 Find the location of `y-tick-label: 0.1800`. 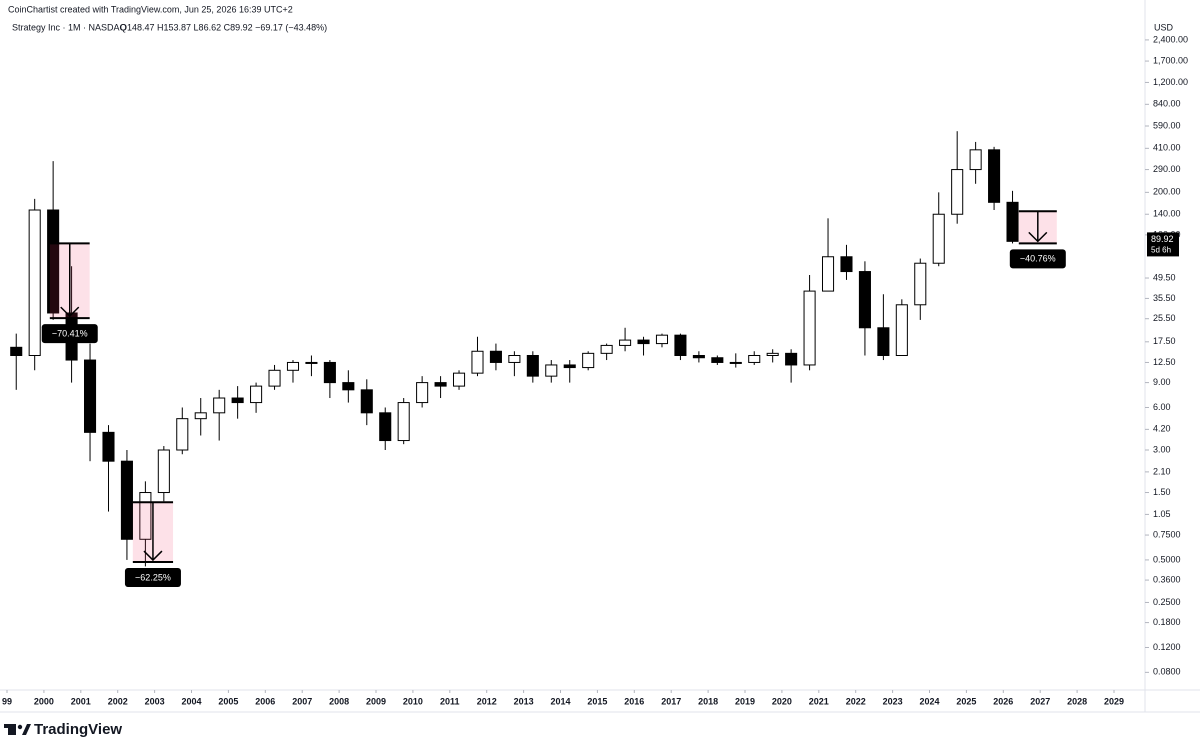

y-tick-label: 0.1800 is located at coordinates (1167, 622).